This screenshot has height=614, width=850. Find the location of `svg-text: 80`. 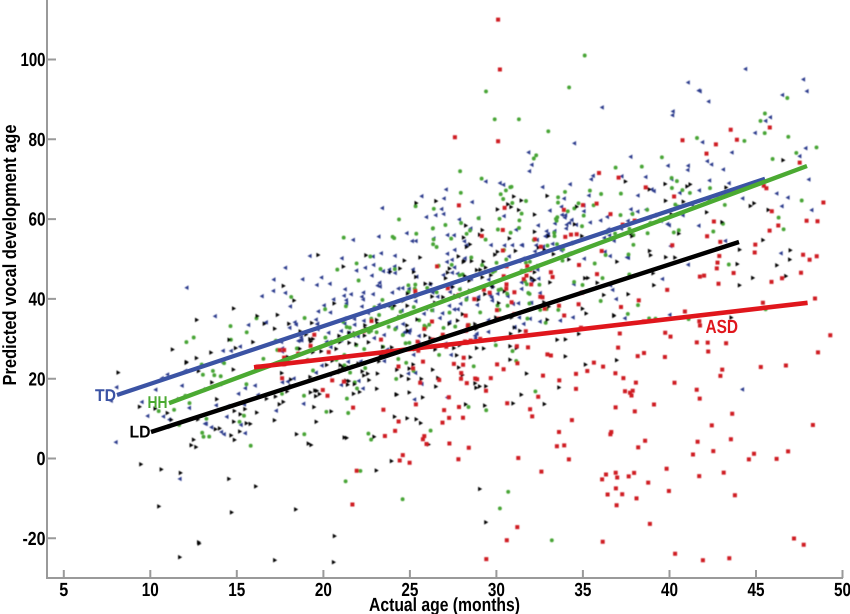

svg-text: 80 is located at coordinates (37, 140).